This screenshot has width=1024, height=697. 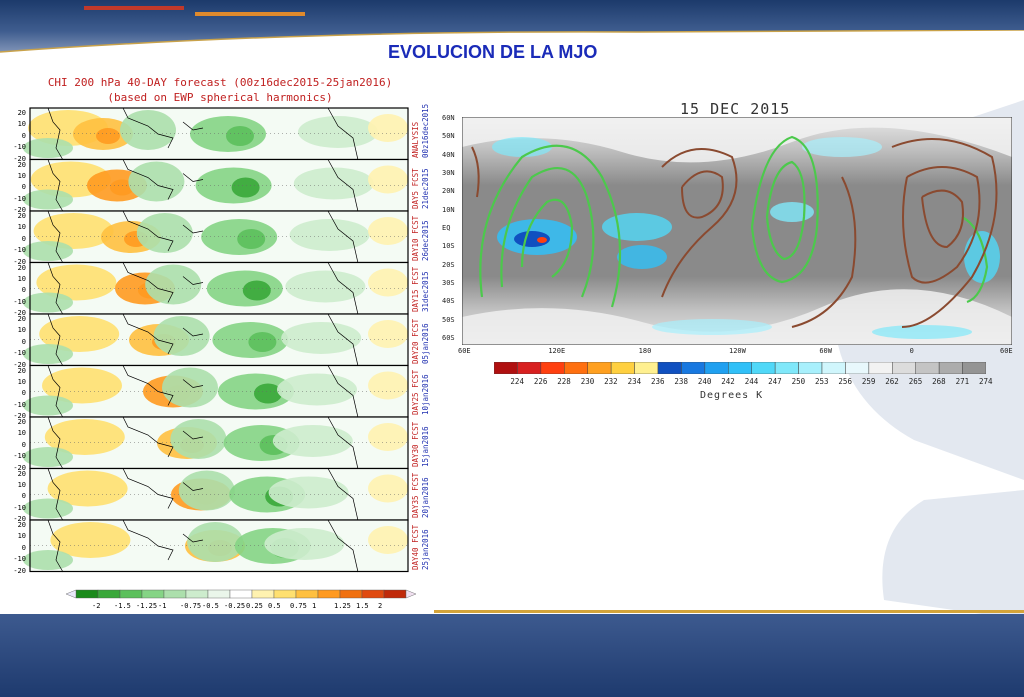 What do you see at coordinates (448, 264) in the screenshot?
I see `olr-lat-label: 20S` at bounding box center [448, 264].